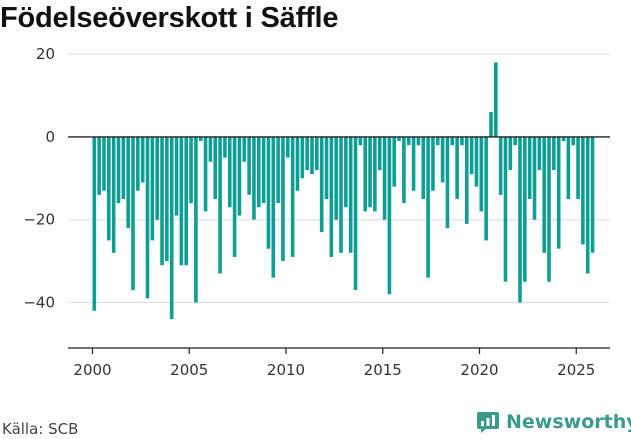 The width and height of the screenshot is (631, 439). I want to click on y-tick-label: 0, so click(50, 137).